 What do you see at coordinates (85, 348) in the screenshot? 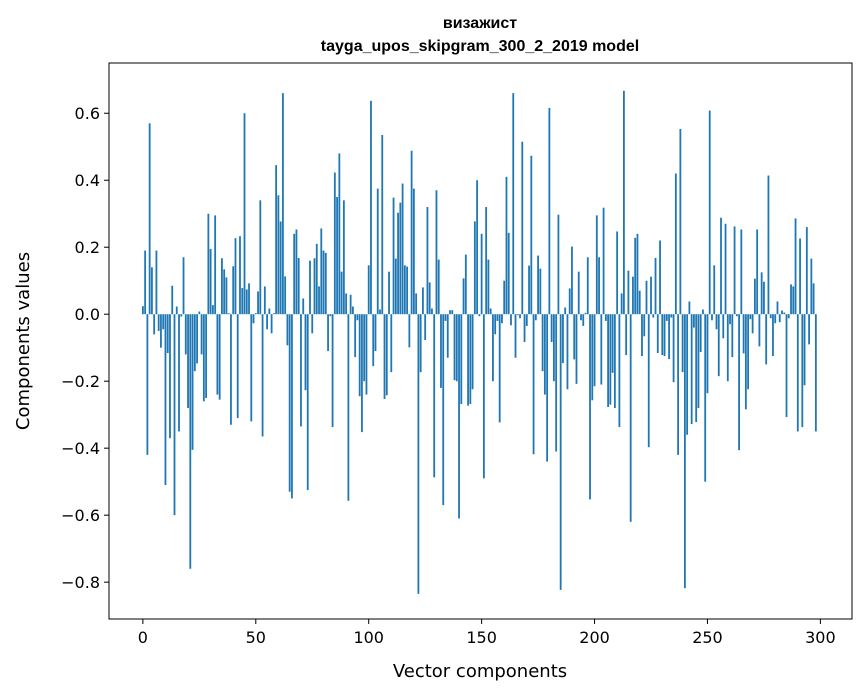
I see `y-axis-ticks: −0.8 −0.6 −0.4 −0.2 0.0 0.2 0.4 0.6` at bounding box center [85, 348].